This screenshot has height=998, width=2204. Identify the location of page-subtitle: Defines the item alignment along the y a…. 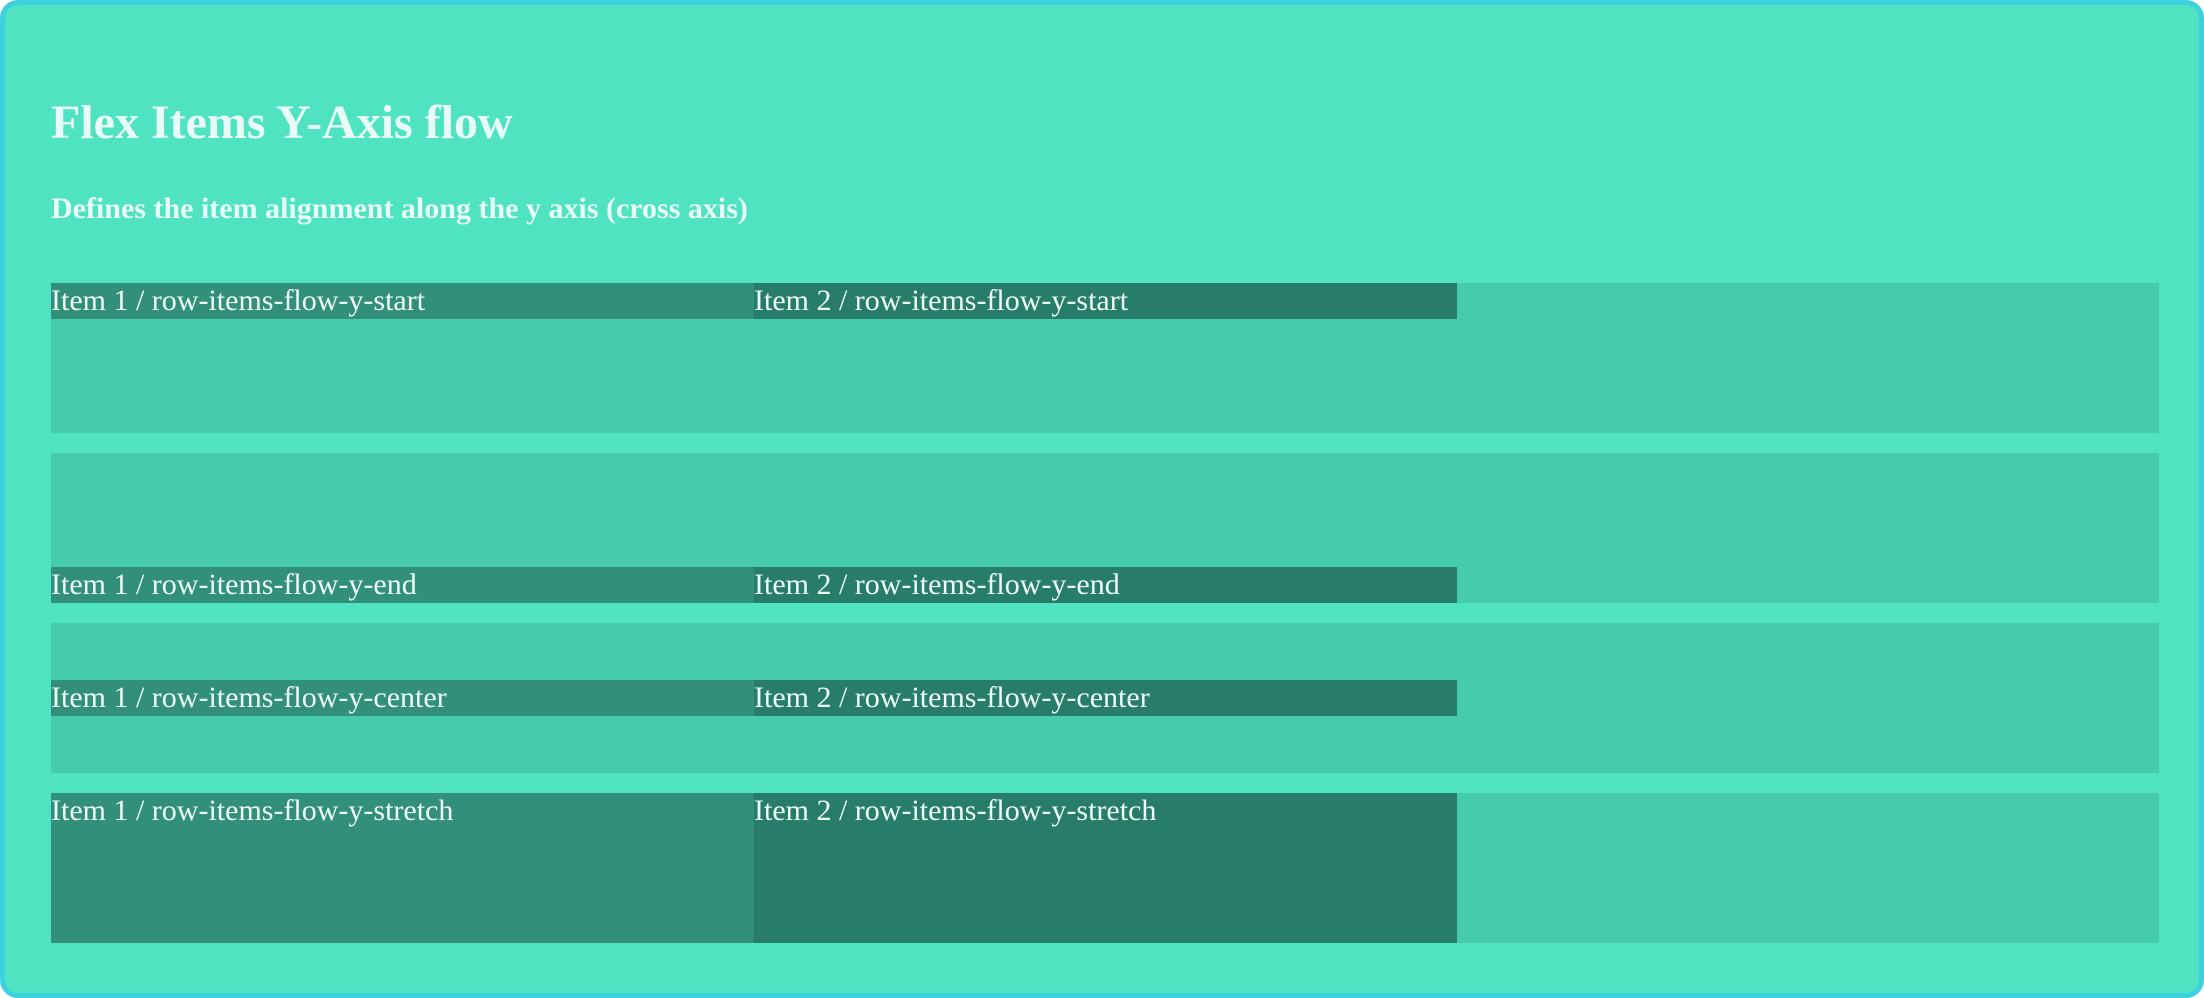
(399, 208).